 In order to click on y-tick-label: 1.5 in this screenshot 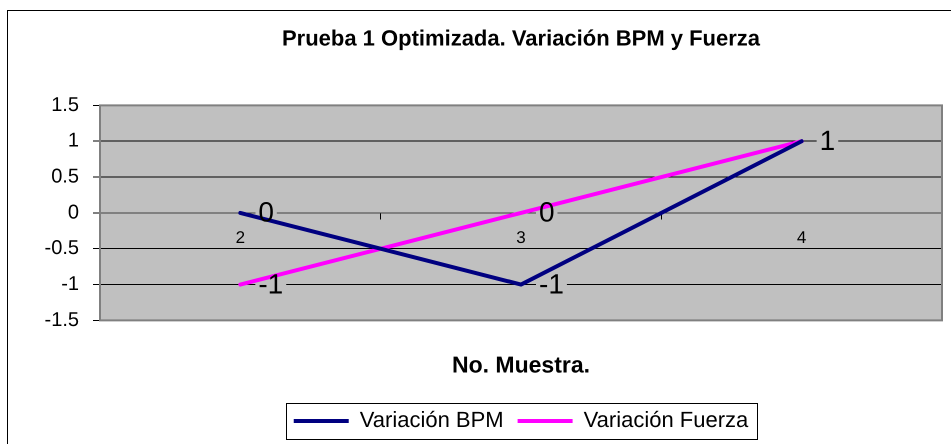, I will do `click(65, 105)`.